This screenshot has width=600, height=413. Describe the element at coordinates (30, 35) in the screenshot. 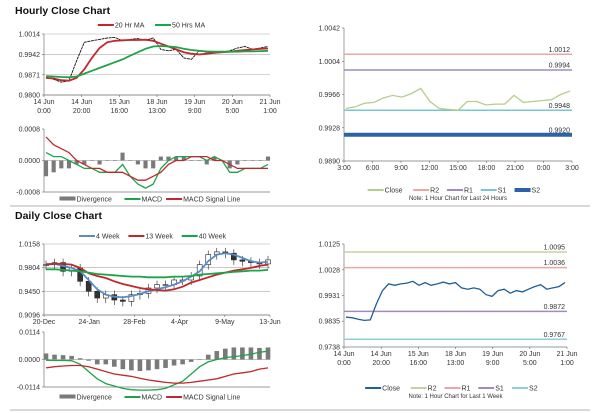

I see `y-tick-label: 1.0014` at that location.